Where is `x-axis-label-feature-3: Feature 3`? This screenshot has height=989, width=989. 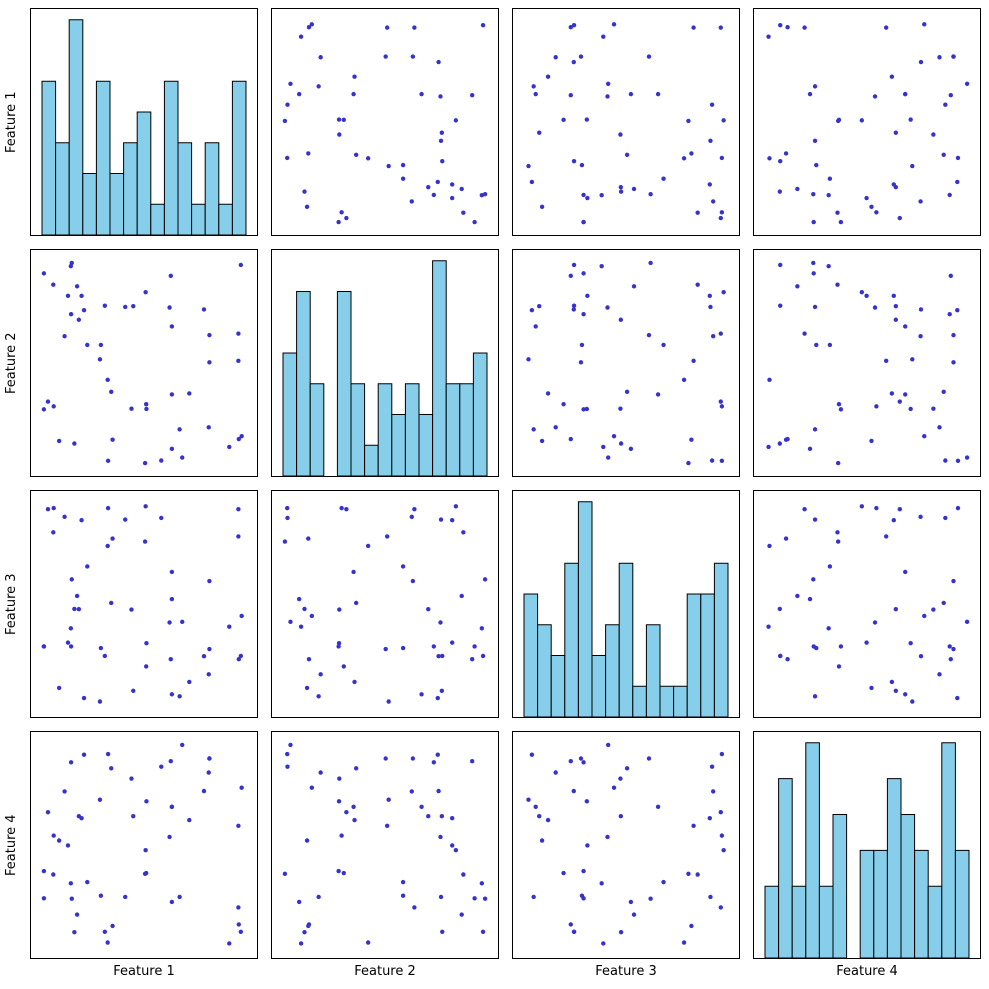 x-axis-label-feature-3: Feature 3 is located at coordinates (626, 971).